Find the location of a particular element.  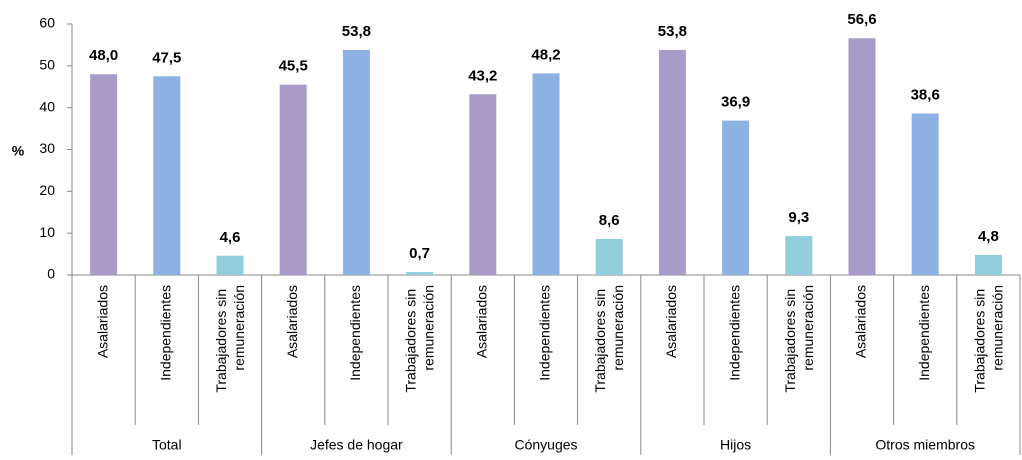

value-label: 36,9 is located at coordinates (735, 102).